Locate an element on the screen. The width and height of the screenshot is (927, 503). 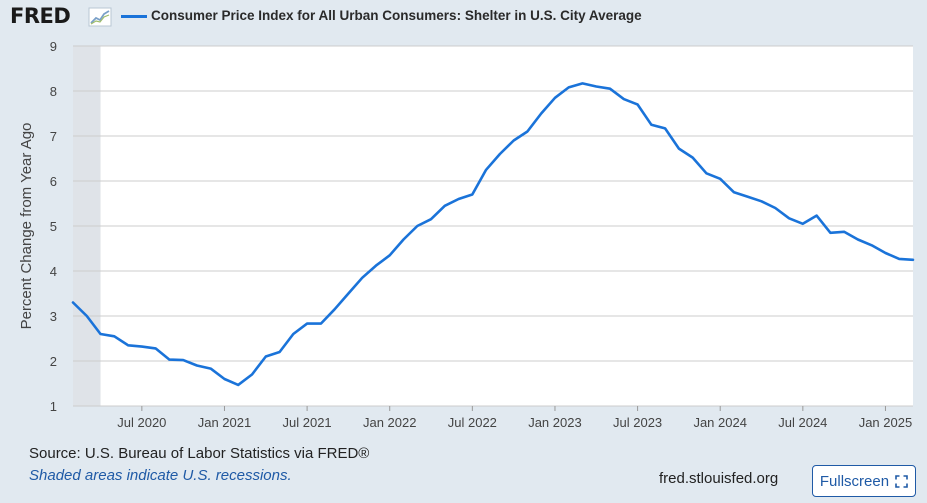
x-tick-label: Jul 2023 is located at coordinates (637, 422).